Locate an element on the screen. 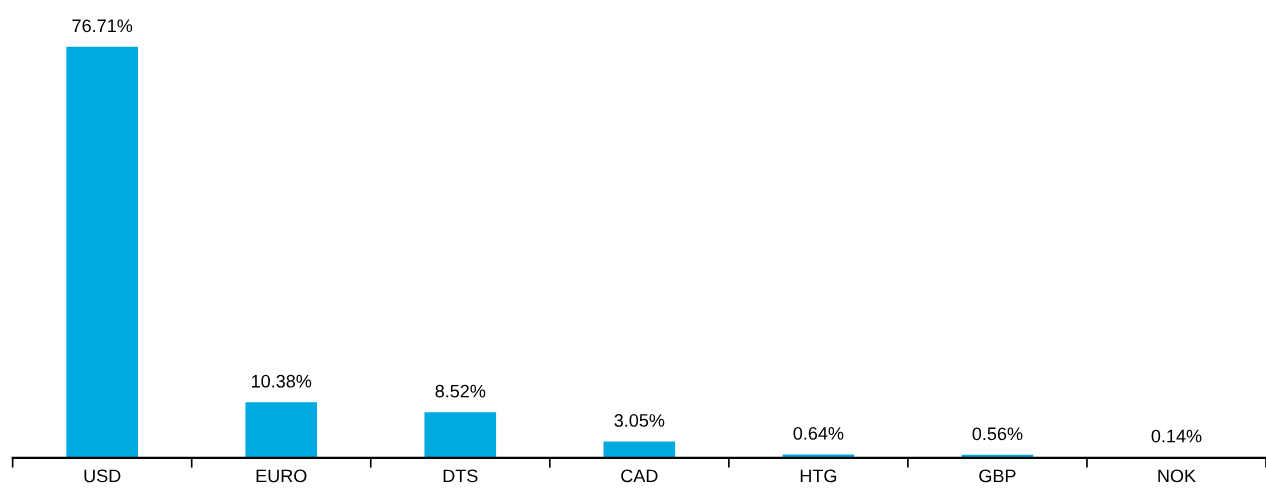  x-tick-label: CAD is located at coordinates (639, 476).